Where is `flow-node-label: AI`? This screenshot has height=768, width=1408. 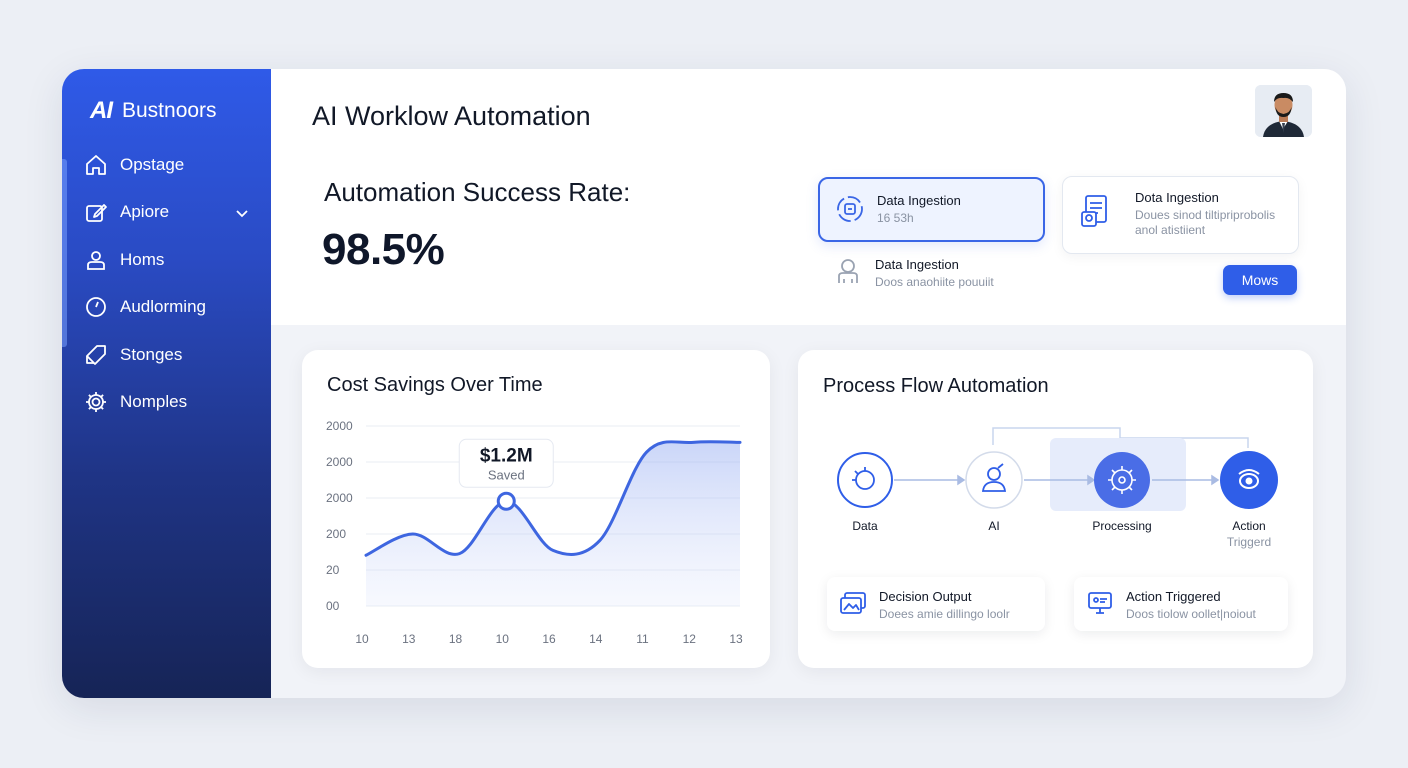
flow-node-label: AI is located at coordinates (994, 526).